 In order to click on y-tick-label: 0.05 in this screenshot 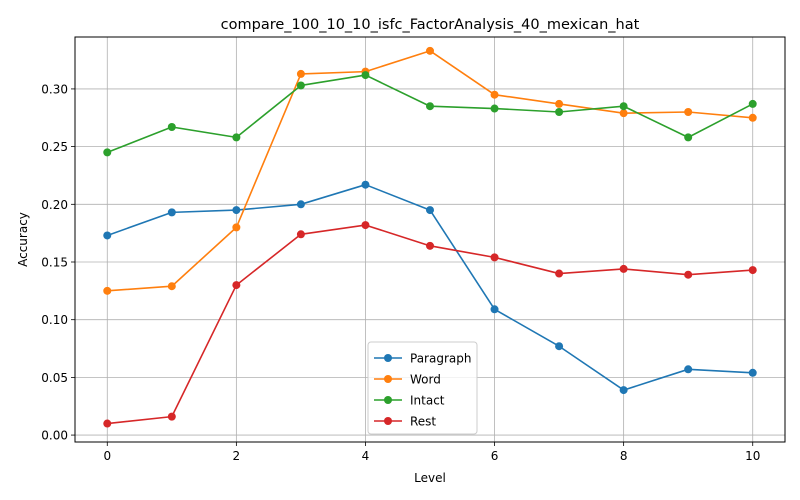, I will do `click(54, 378)`.